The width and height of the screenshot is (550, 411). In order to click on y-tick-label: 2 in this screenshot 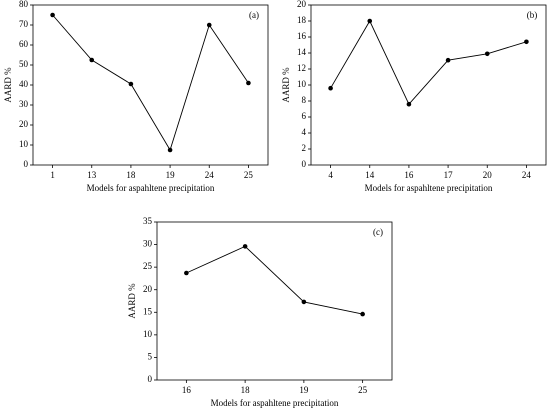, I will do `click(304, 148)`.